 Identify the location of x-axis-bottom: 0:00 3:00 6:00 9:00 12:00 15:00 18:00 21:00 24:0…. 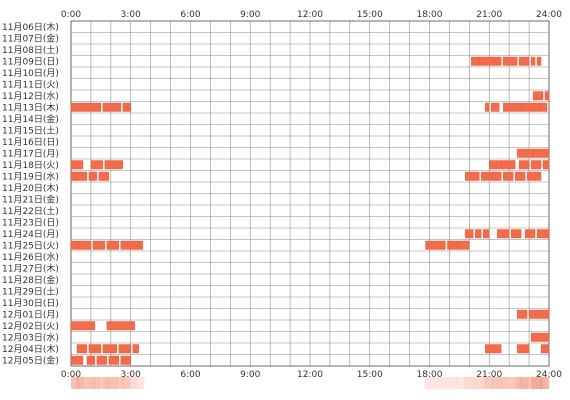
(311, 375).